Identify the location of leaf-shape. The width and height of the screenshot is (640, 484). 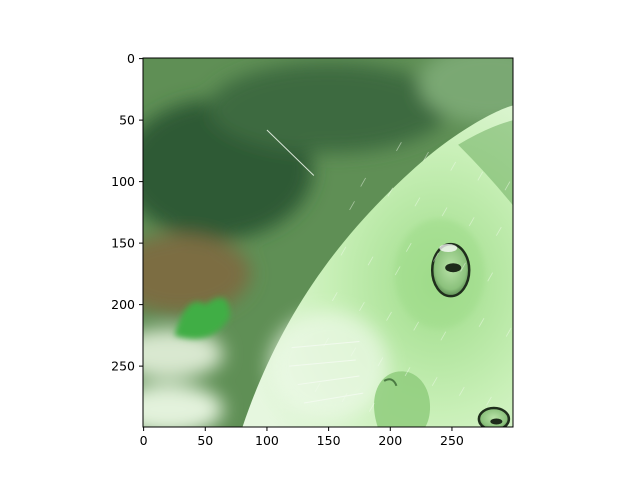
(202, 318).